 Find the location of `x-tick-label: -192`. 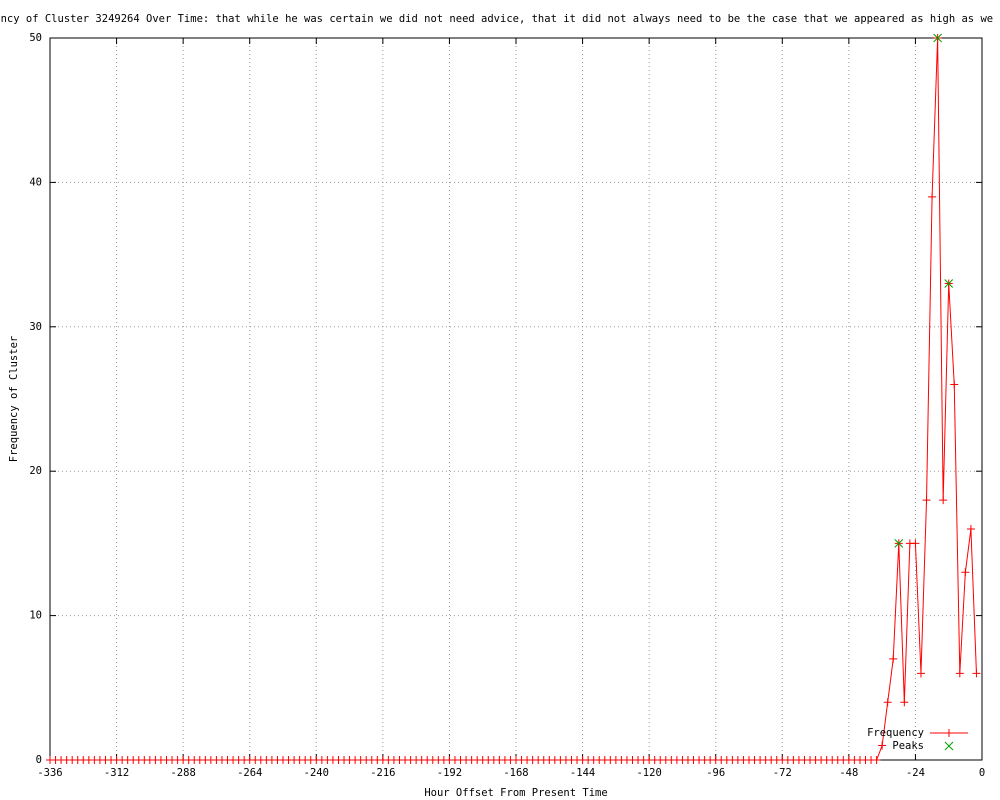

x-tick-label: -192 is located at coordinates (449, 773).